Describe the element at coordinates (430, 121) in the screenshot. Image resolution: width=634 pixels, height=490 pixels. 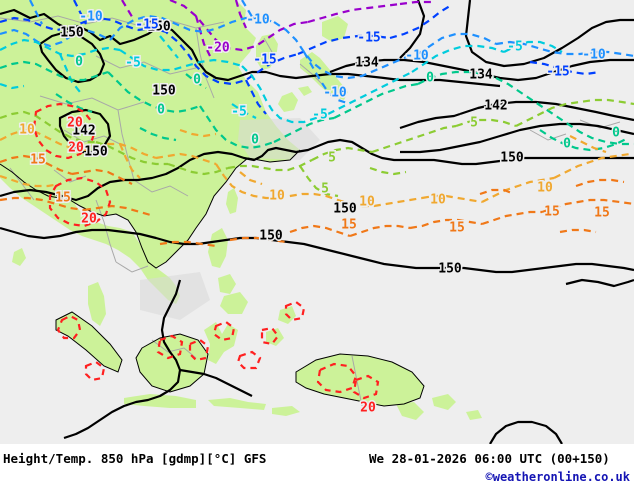
I see `height-contour-142-subtrop-w` at that location.